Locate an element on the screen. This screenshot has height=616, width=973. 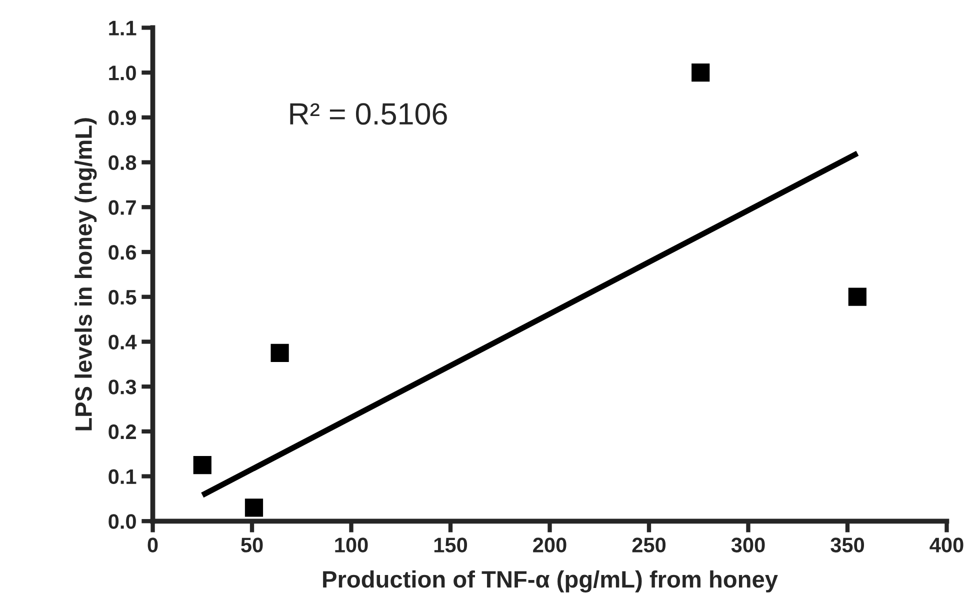
y-tick-label: 0.9 is located at coordinates (122, 118).